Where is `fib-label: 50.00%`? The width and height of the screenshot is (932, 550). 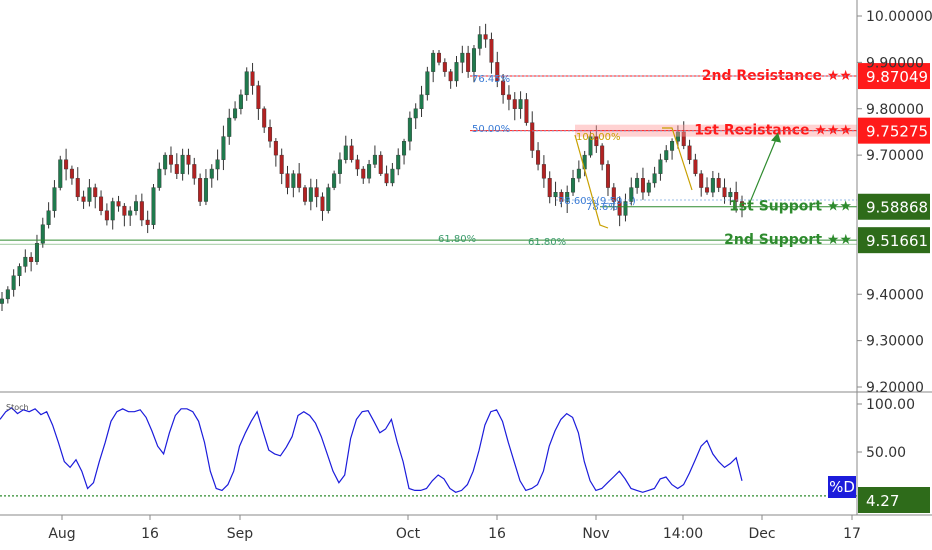
fib-label: 50.00% is located at coordinates (491, 129).